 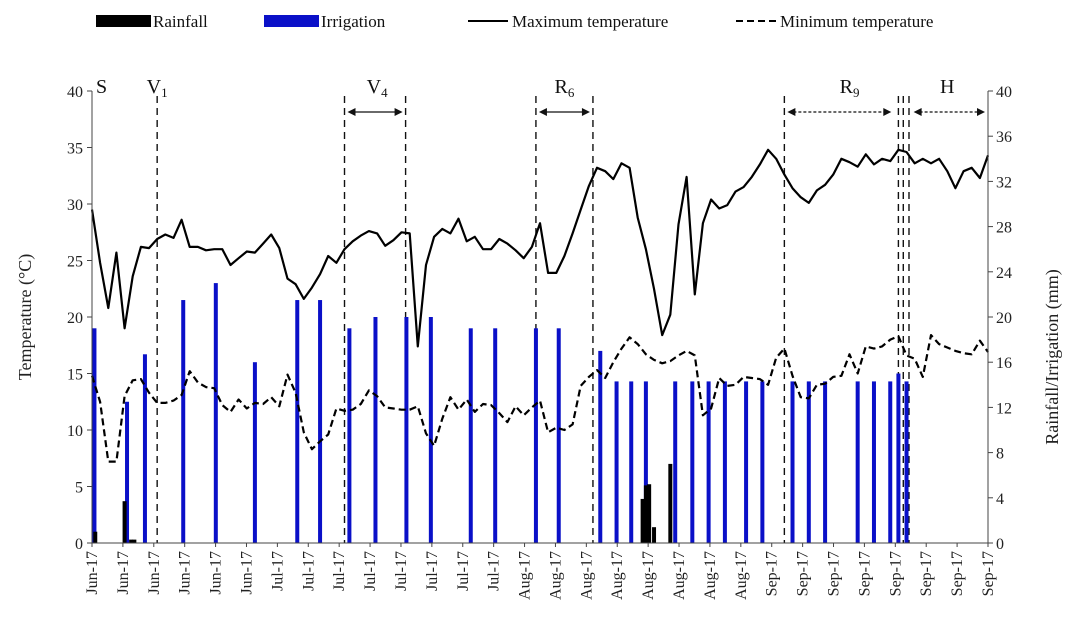 What do you see at coordinates (216, 573) in the screenshot?
I see `x-tick-label-4: Jun-17` at bounding box center [216, 573].